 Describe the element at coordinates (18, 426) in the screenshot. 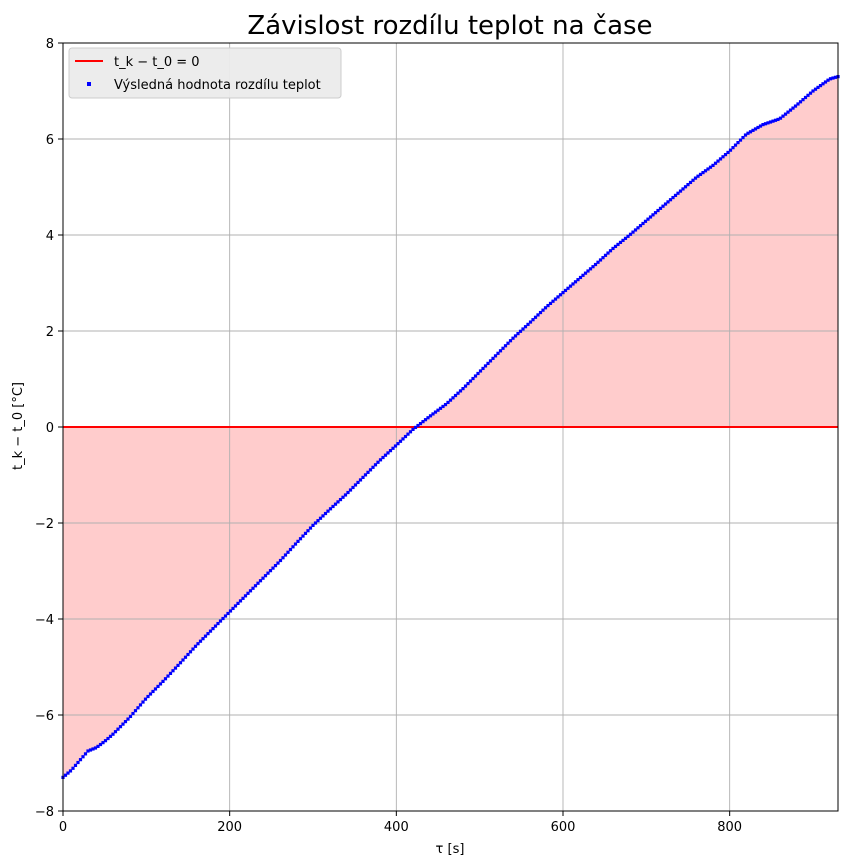

I see `y-axis-label: t_k − t_0 [°C]` at that location.